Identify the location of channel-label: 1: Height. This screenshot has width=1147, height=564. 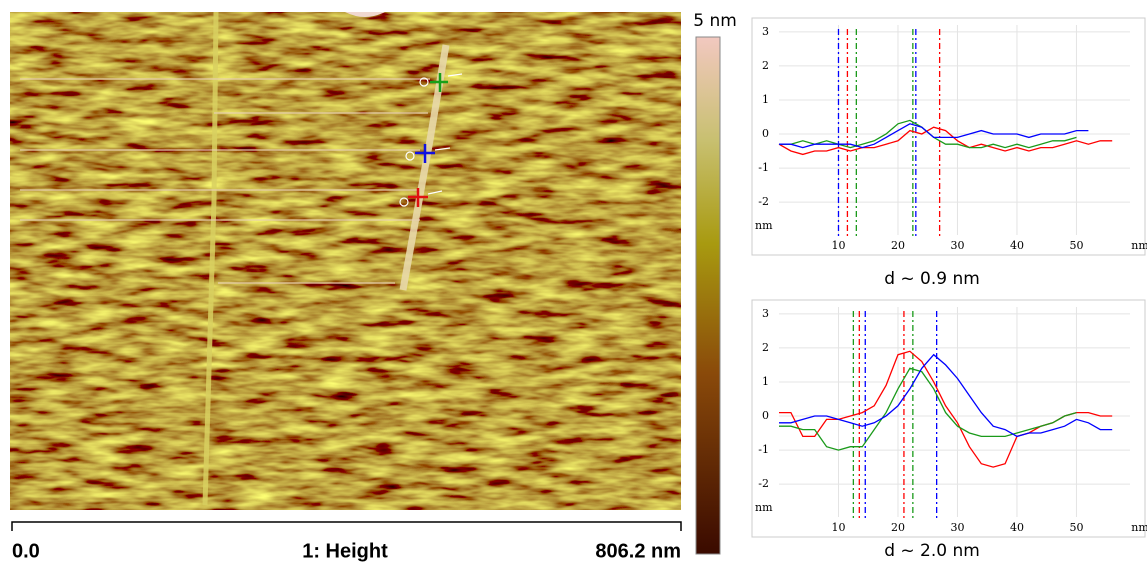
(345, 551).